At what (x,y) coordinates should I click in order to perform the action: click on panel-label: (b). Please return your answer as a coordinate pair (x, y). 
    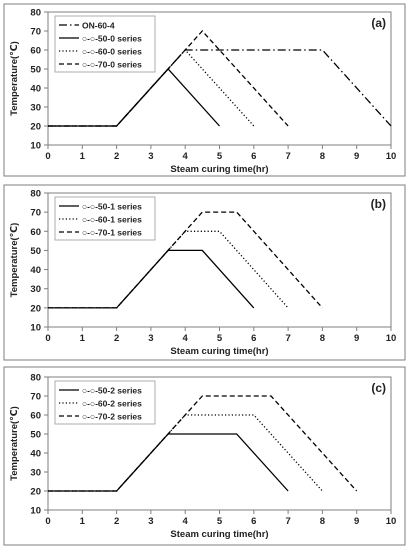
    Looking at the image, I should click on (378, 204).